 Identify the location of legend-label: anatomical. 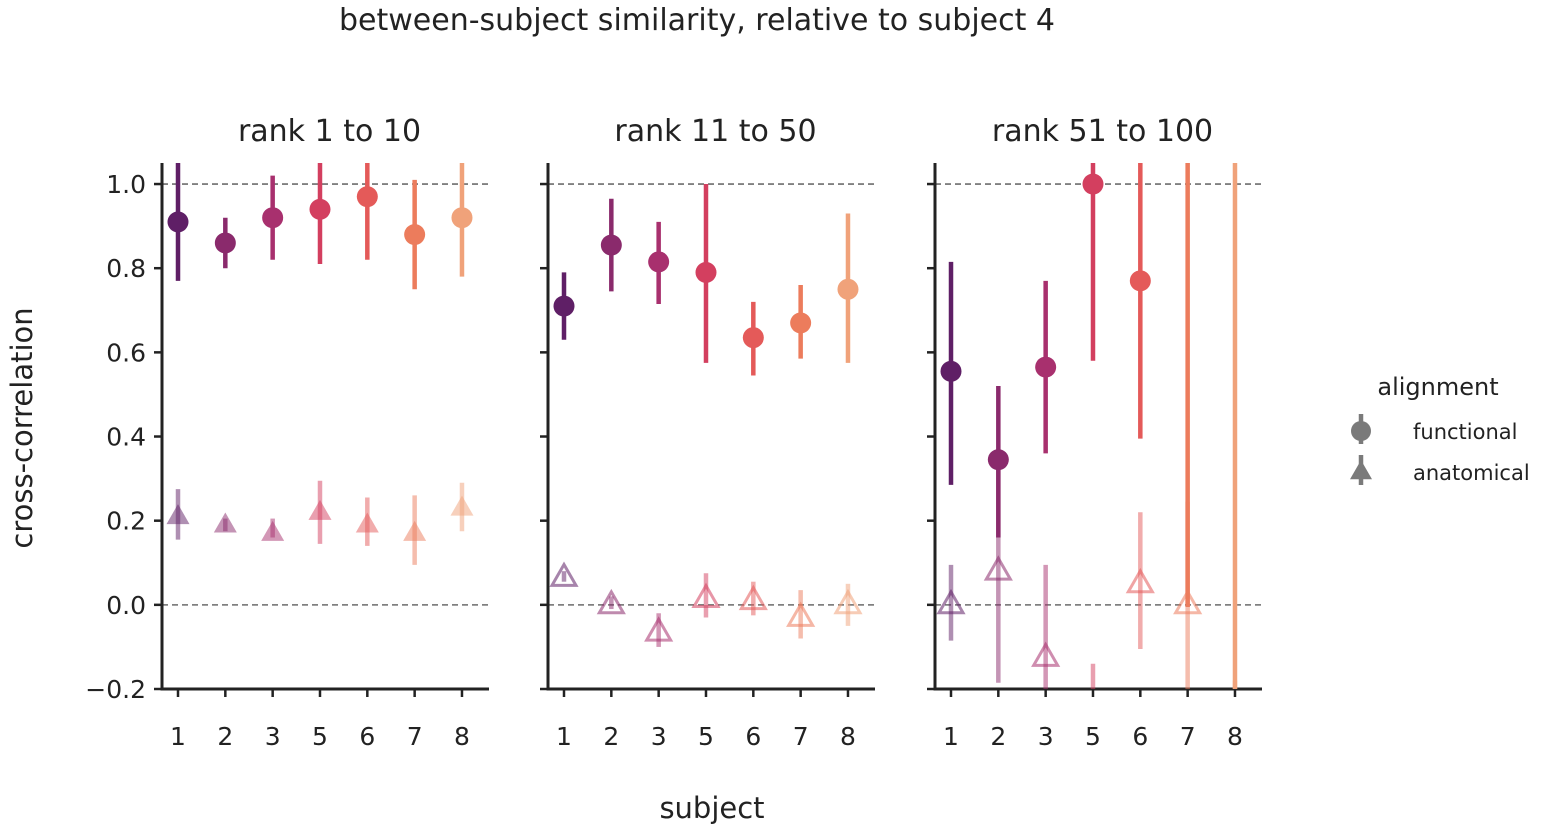
(1471, 473).